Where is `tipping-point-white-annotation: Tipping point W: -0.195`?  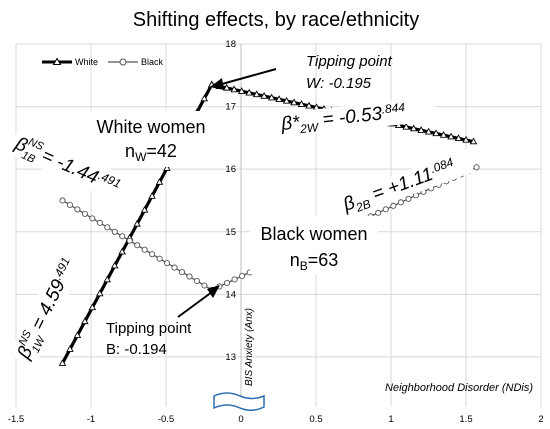
tipping-point-white-annotation: Tipping point W: -0.195 is located at coordinates (301, 72).